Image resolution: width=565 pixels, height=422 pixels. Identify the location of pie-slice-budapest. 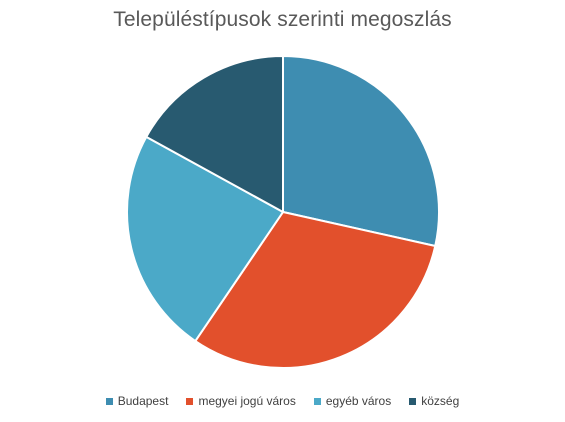
(361, 151).